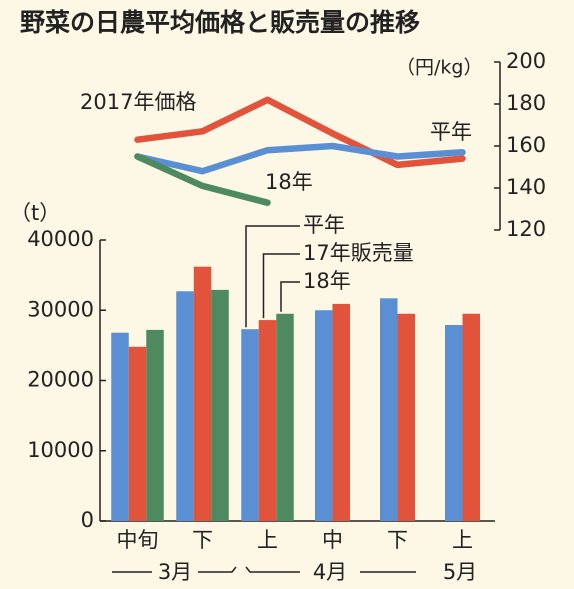  Describe the element at coordinates (439, 68) in the screenshot. I see `y2-unit: （円/kg）` at that location.